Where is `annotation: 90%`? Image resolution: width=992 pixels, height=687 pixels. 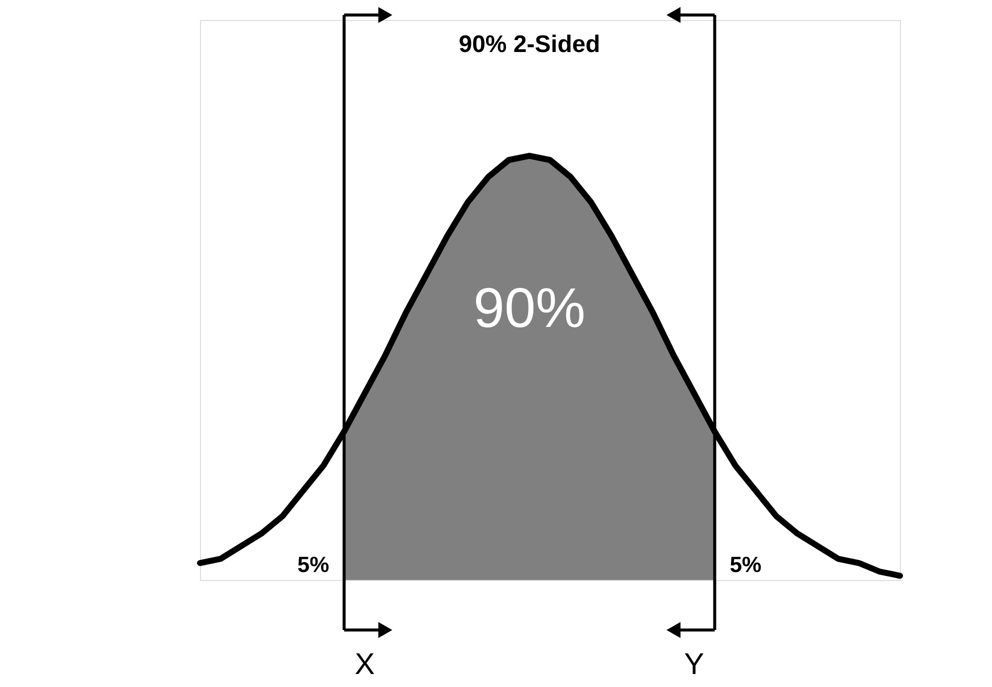 annotation: 90% is located at coordinates (529, 307).